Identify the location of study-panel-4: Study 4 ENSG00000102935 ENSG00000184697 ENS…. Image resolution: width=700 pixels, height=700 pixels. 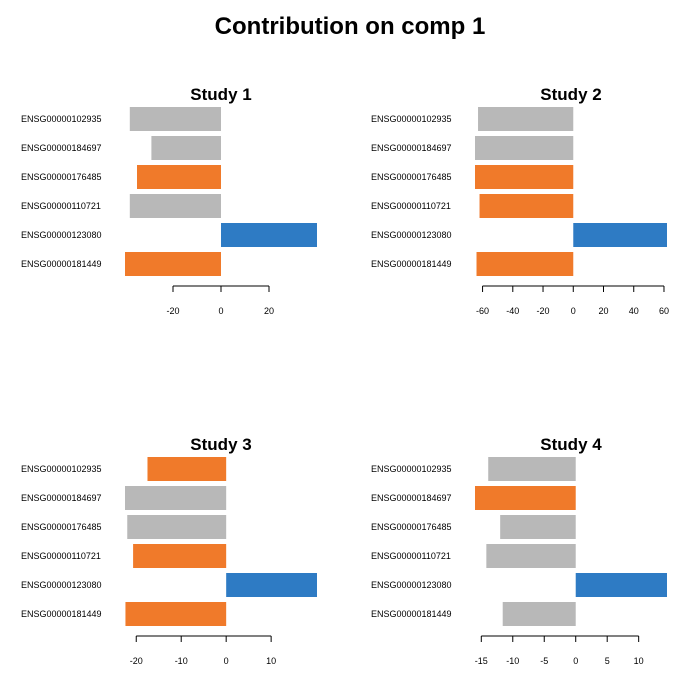
(519, 550).